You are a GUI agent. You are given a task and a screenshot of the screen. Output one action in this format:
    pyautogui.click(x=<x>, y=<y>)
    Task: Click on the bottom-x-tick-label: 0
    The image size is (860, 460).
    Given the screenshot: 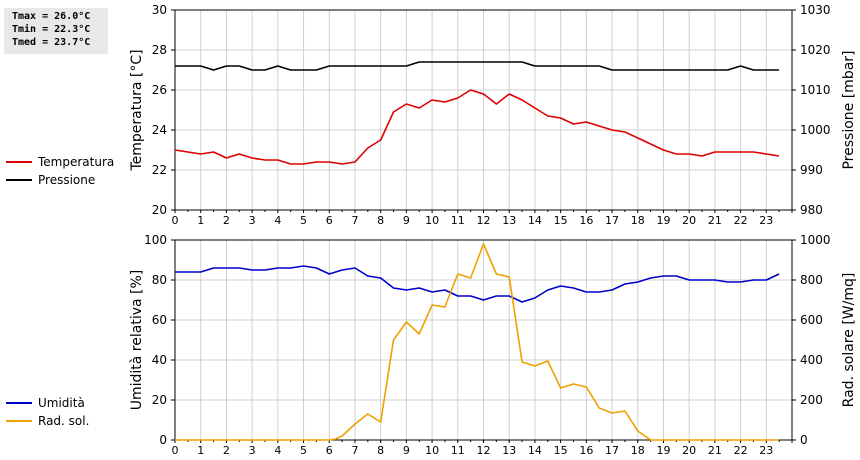 What is the action you would take?
    pyautogui.click(x=175, y=450)
    